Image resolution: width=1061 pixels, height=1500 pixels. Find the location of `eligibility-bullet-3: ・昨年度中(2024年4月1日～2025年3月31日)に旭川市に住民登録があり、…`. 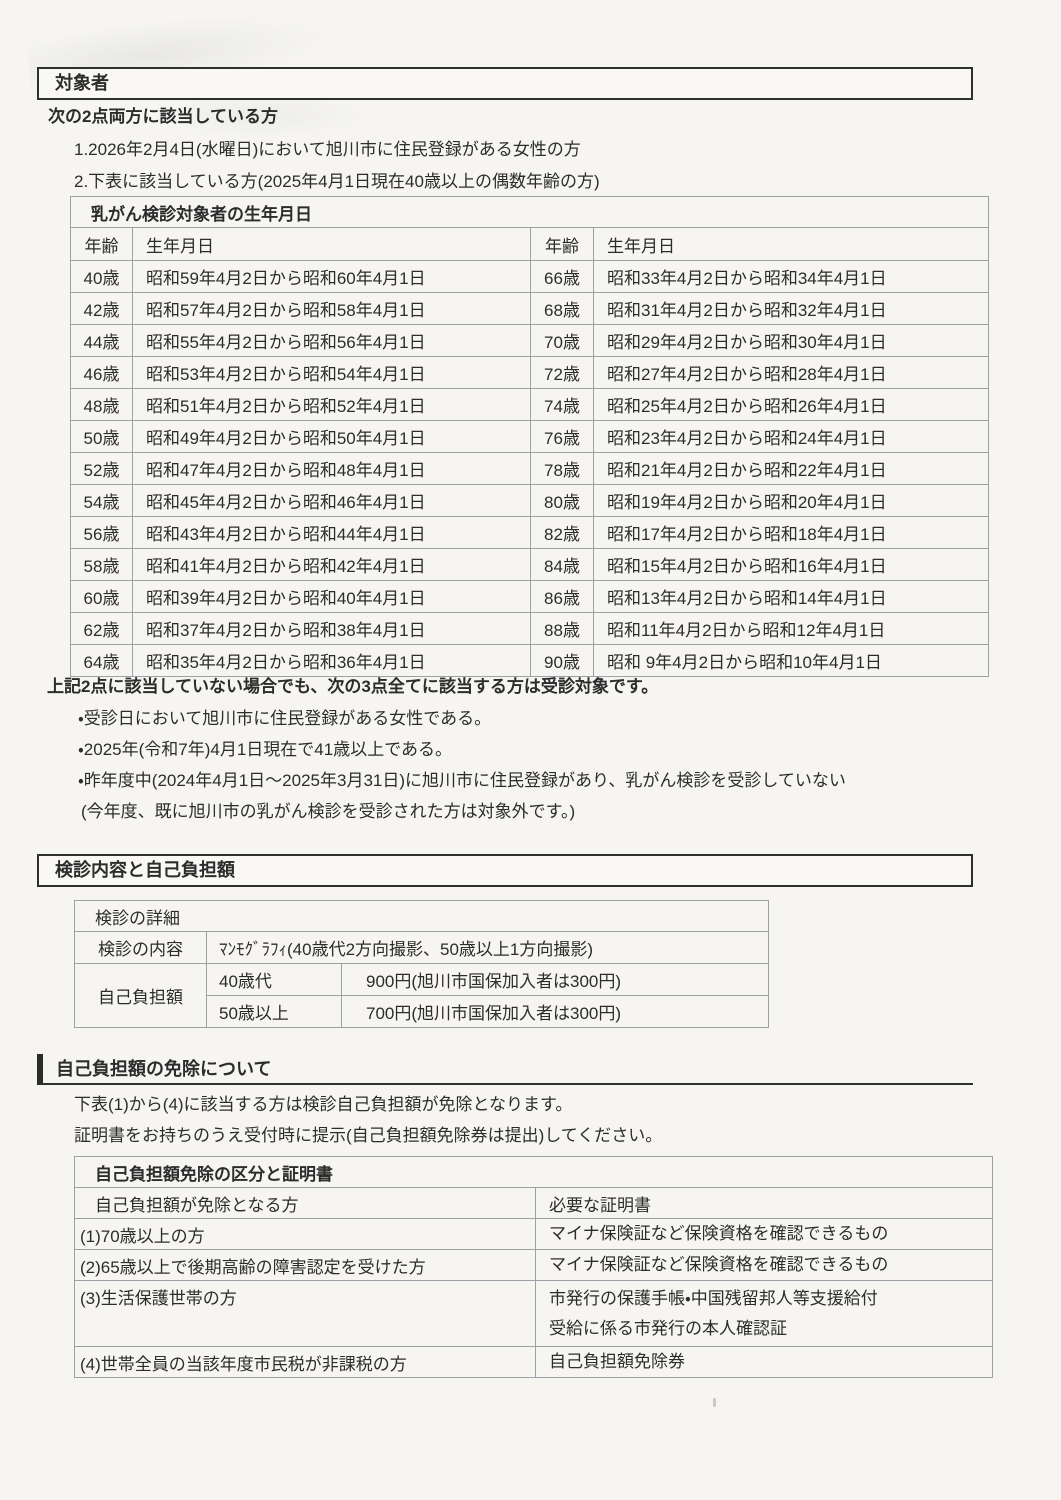

eligibility-bullet-3: ・昨年度中(2024年4月1日～2025年3月31日)に旭川市に住民登録があり、… is located at coordinates (462, 780).